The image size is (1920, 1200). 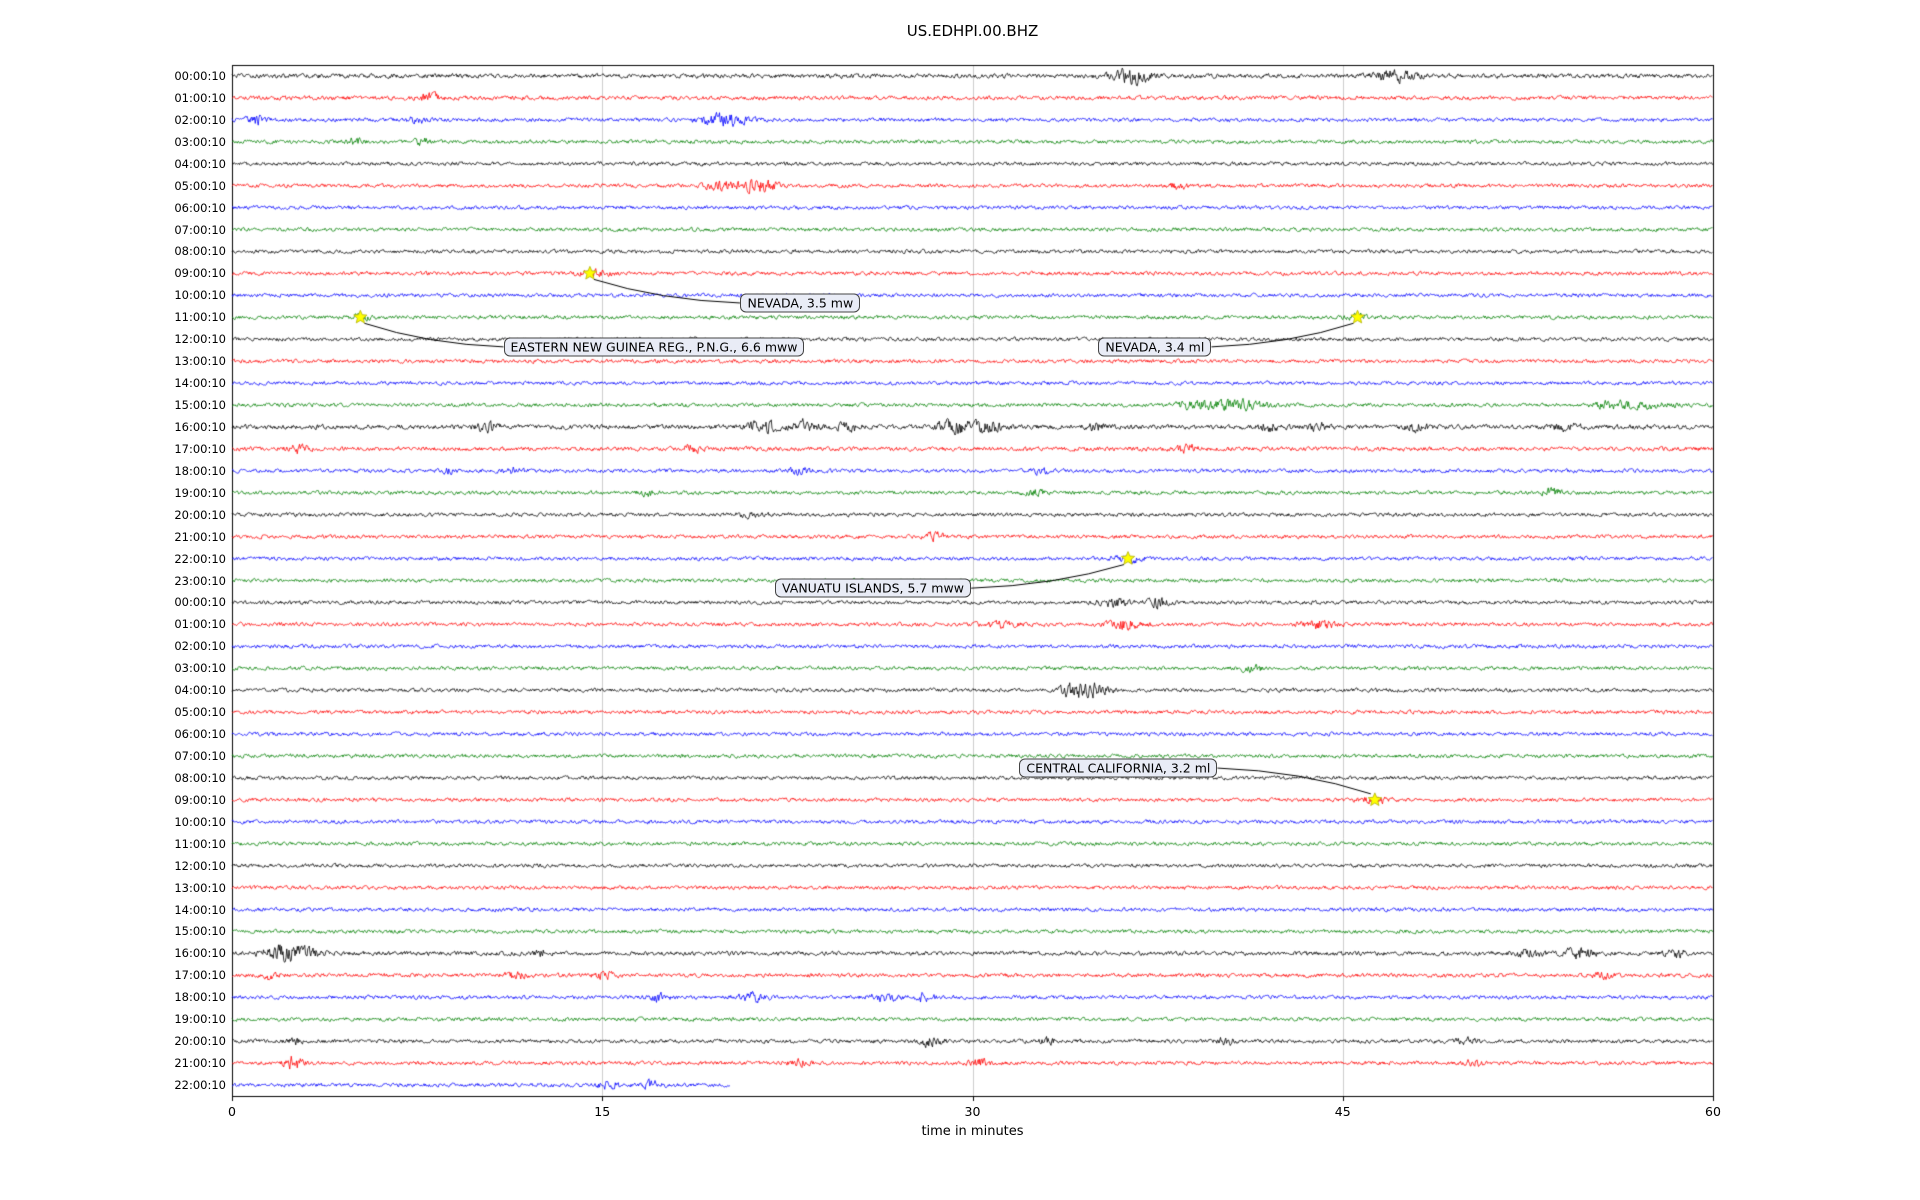 What do you see at coordinates (972, 1111) in the screenshot?
I see `x-tick-label: 30` at bounding box center [972, 1111].